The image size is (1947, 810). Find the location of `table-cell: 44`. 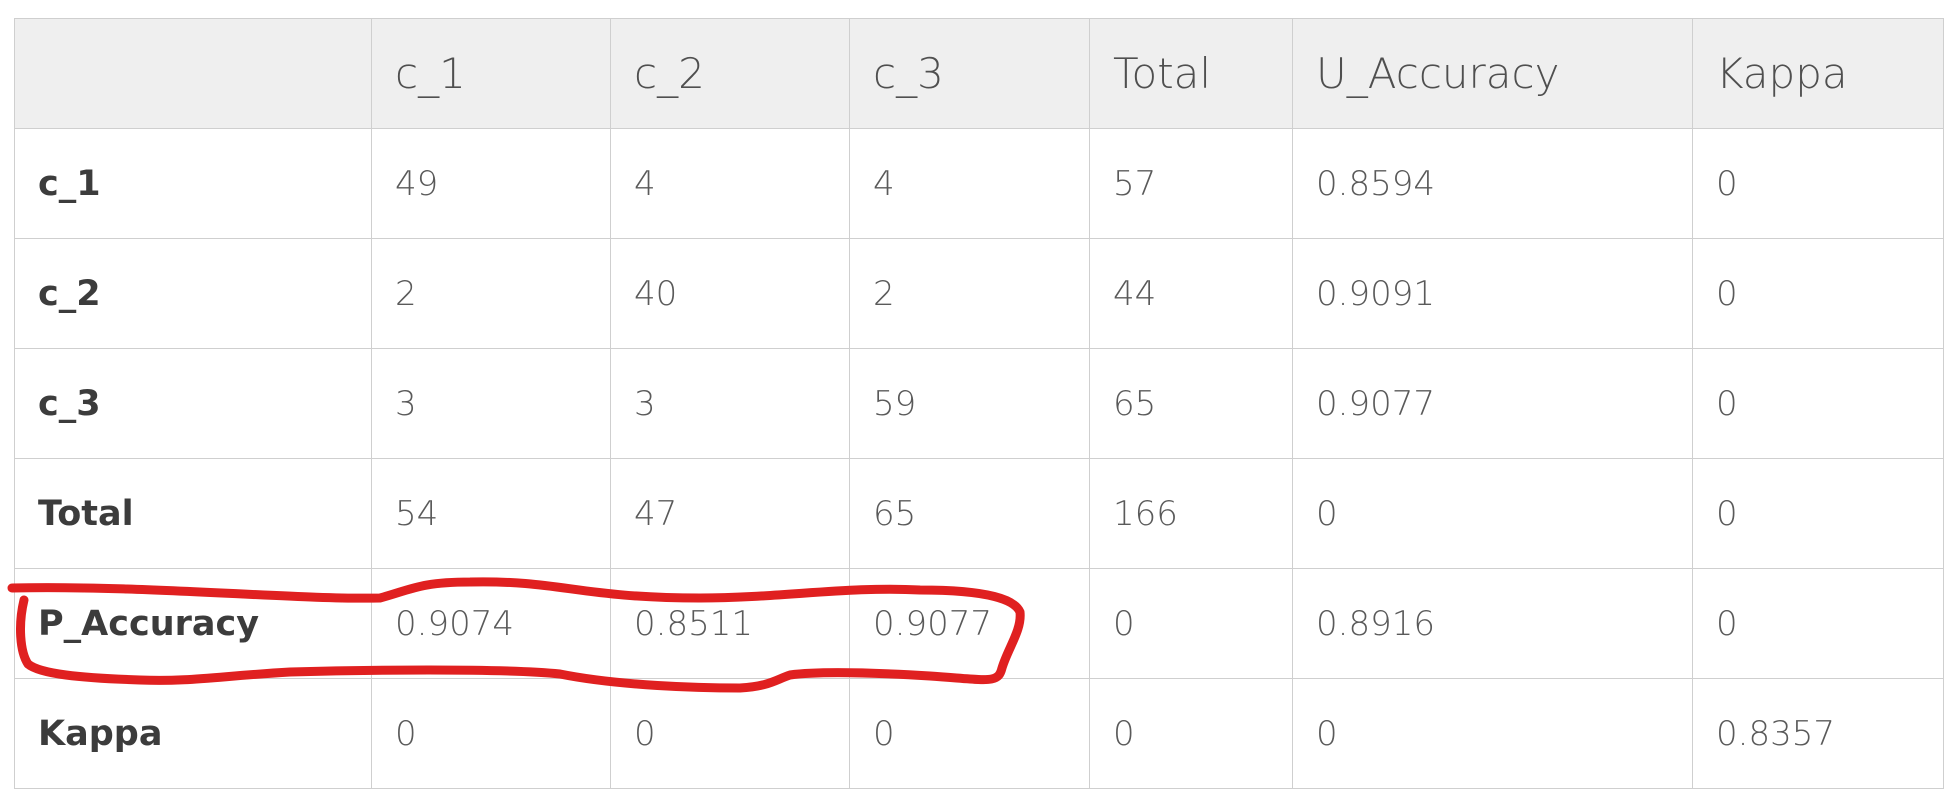

table-cell: 44 is located at coordinates (1191, 293).